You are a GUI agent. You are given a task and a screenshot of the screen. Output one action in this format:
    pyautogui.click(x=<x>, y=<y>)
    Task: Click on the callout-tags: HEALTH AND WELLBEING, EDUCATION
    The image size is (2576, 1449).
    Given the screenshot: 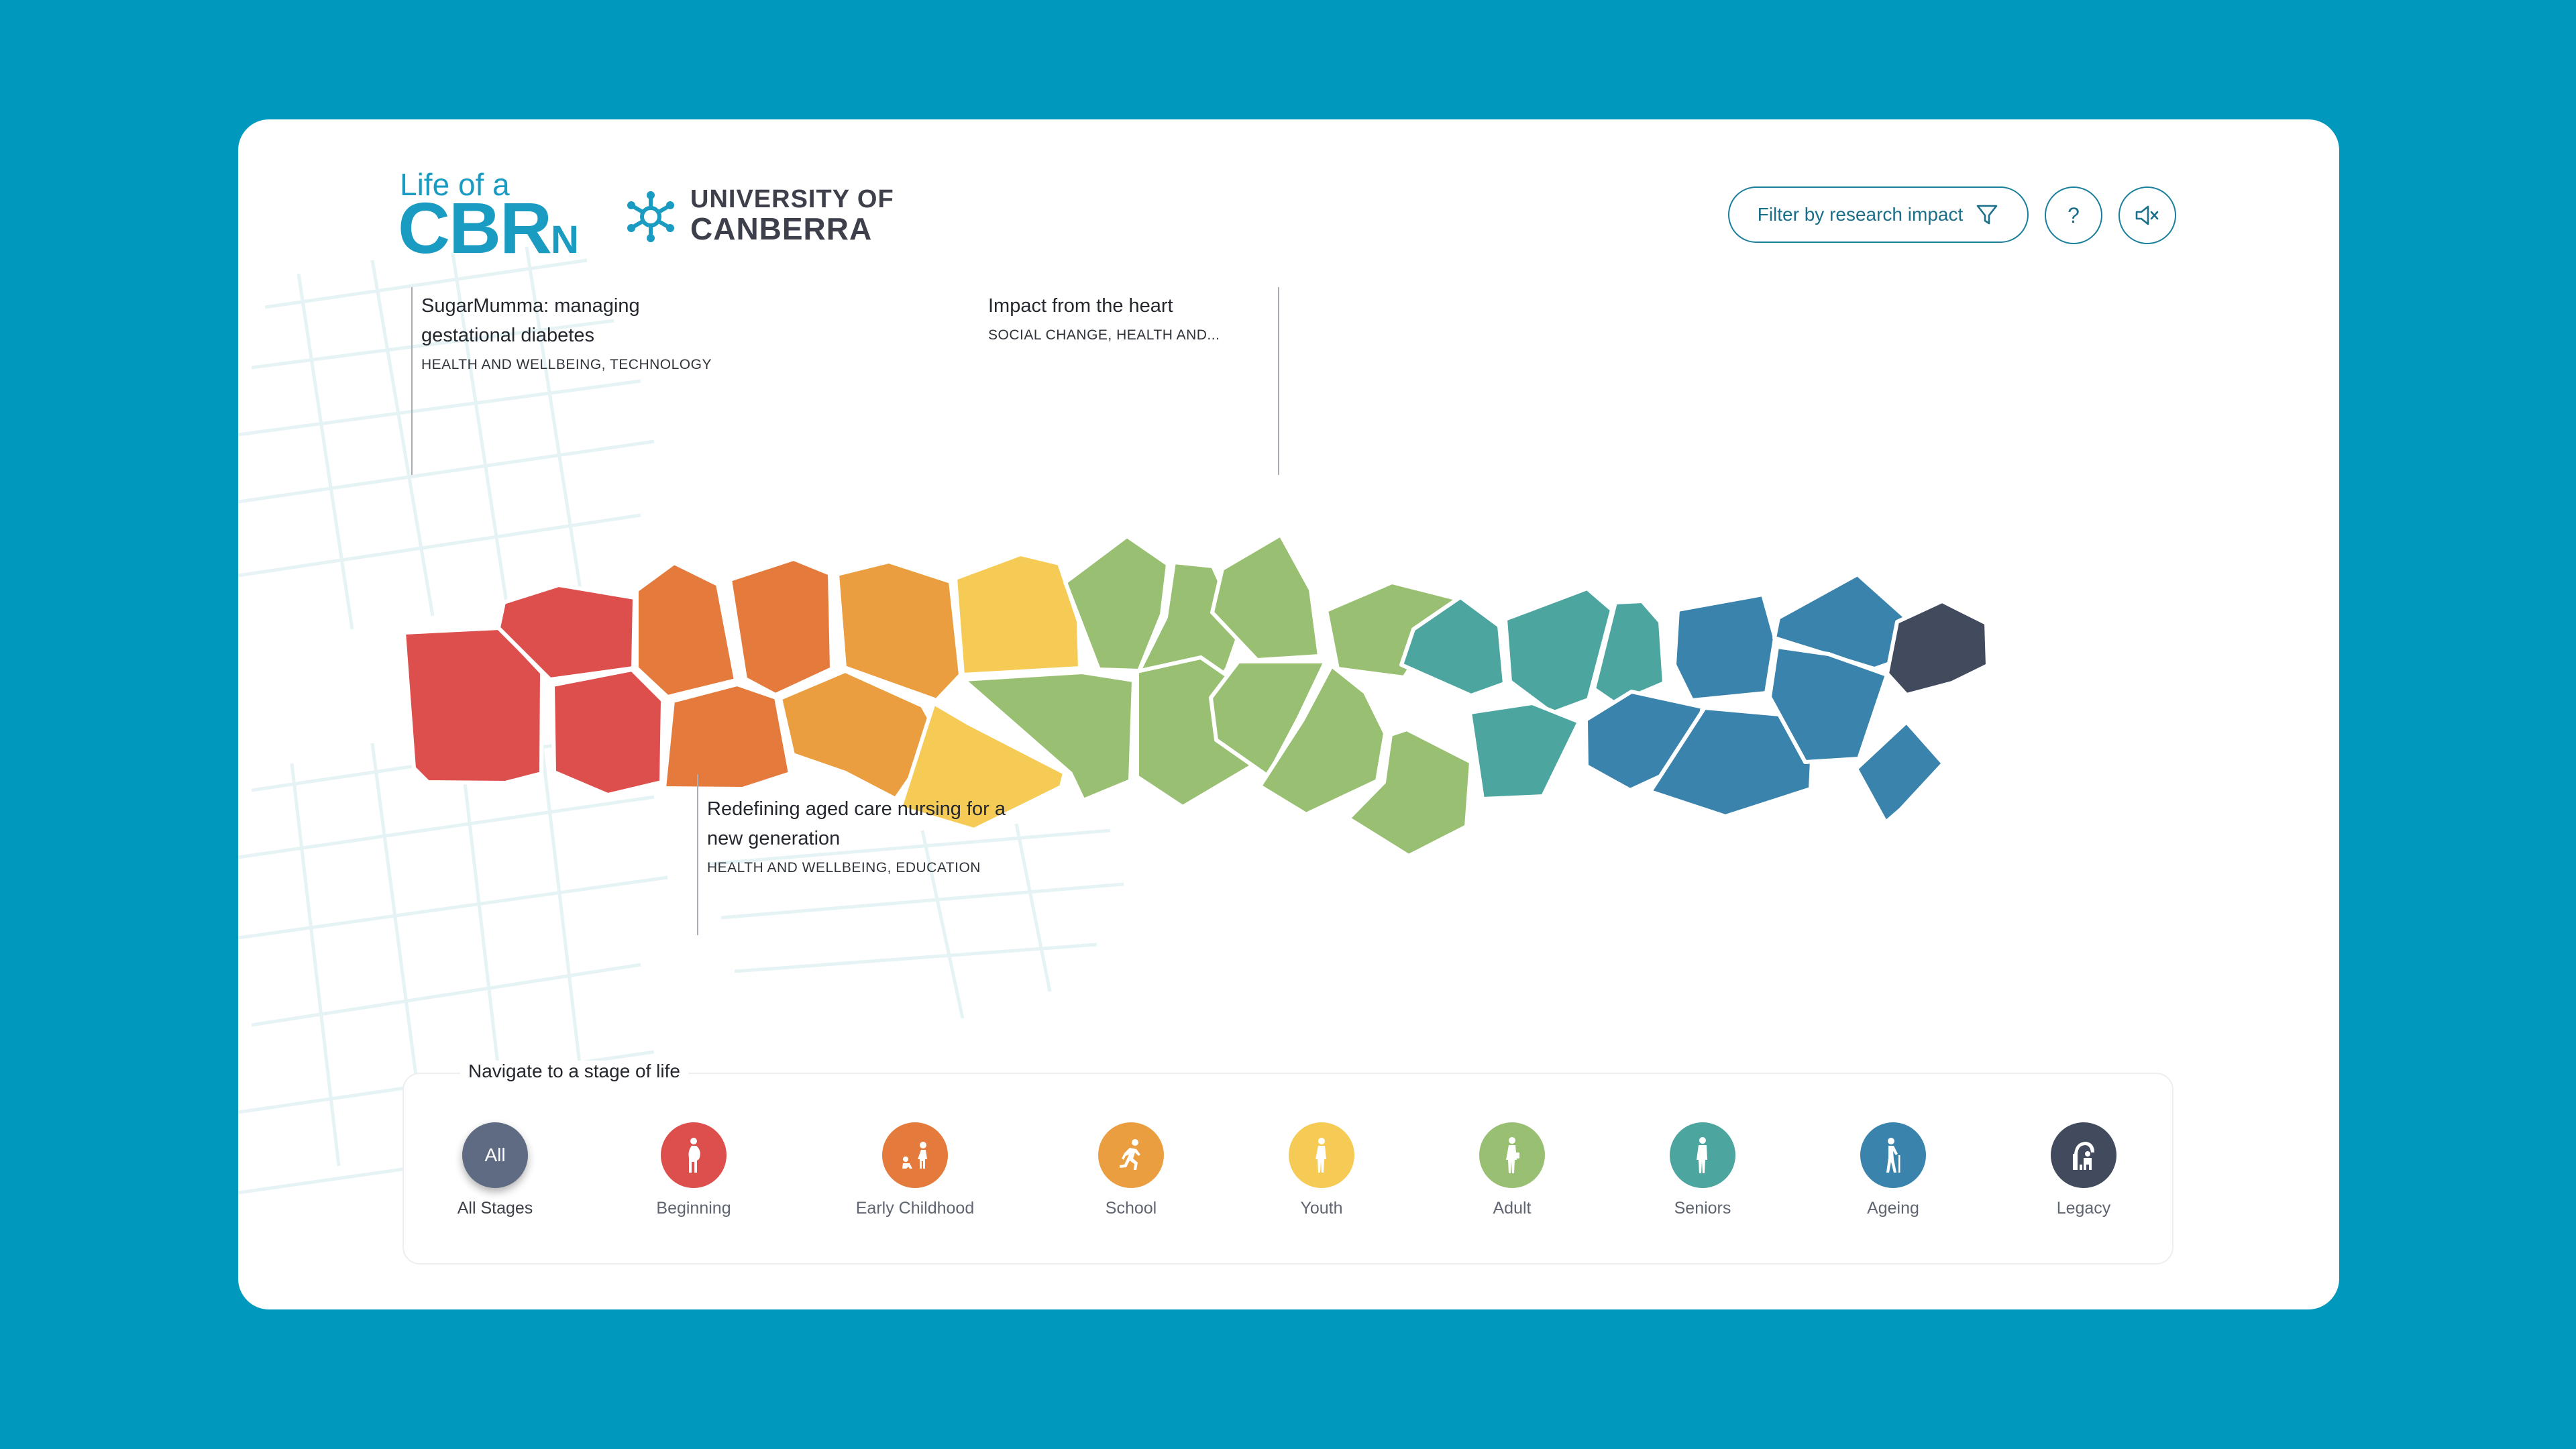 What is the action you would take?
    pyautogui.click(x=844, y=867)
    